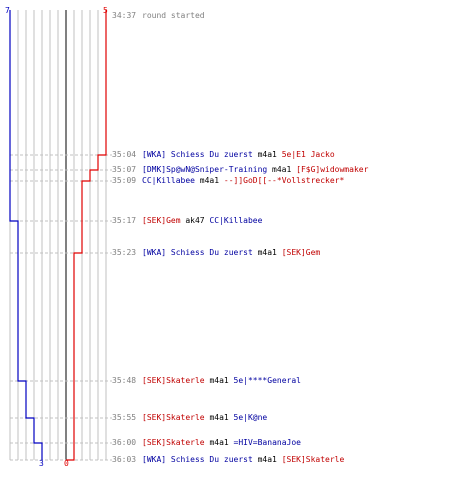 The image size is (450, 500). Describe the element at coordinates (124, 442) in the screenshot. I see `event-time: 36:00` at that location.